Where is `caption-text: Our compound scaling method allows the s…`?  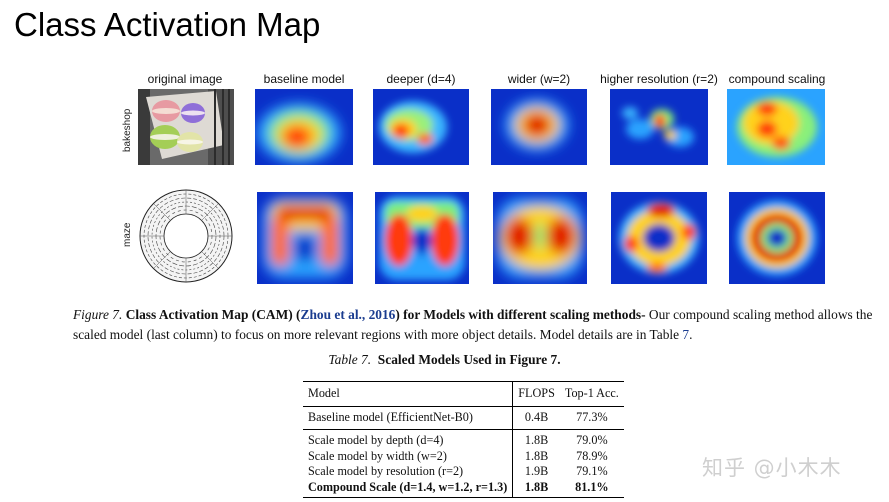 caption-text: Our compound scaling method allows the s… is located at coordinates (473, 324).